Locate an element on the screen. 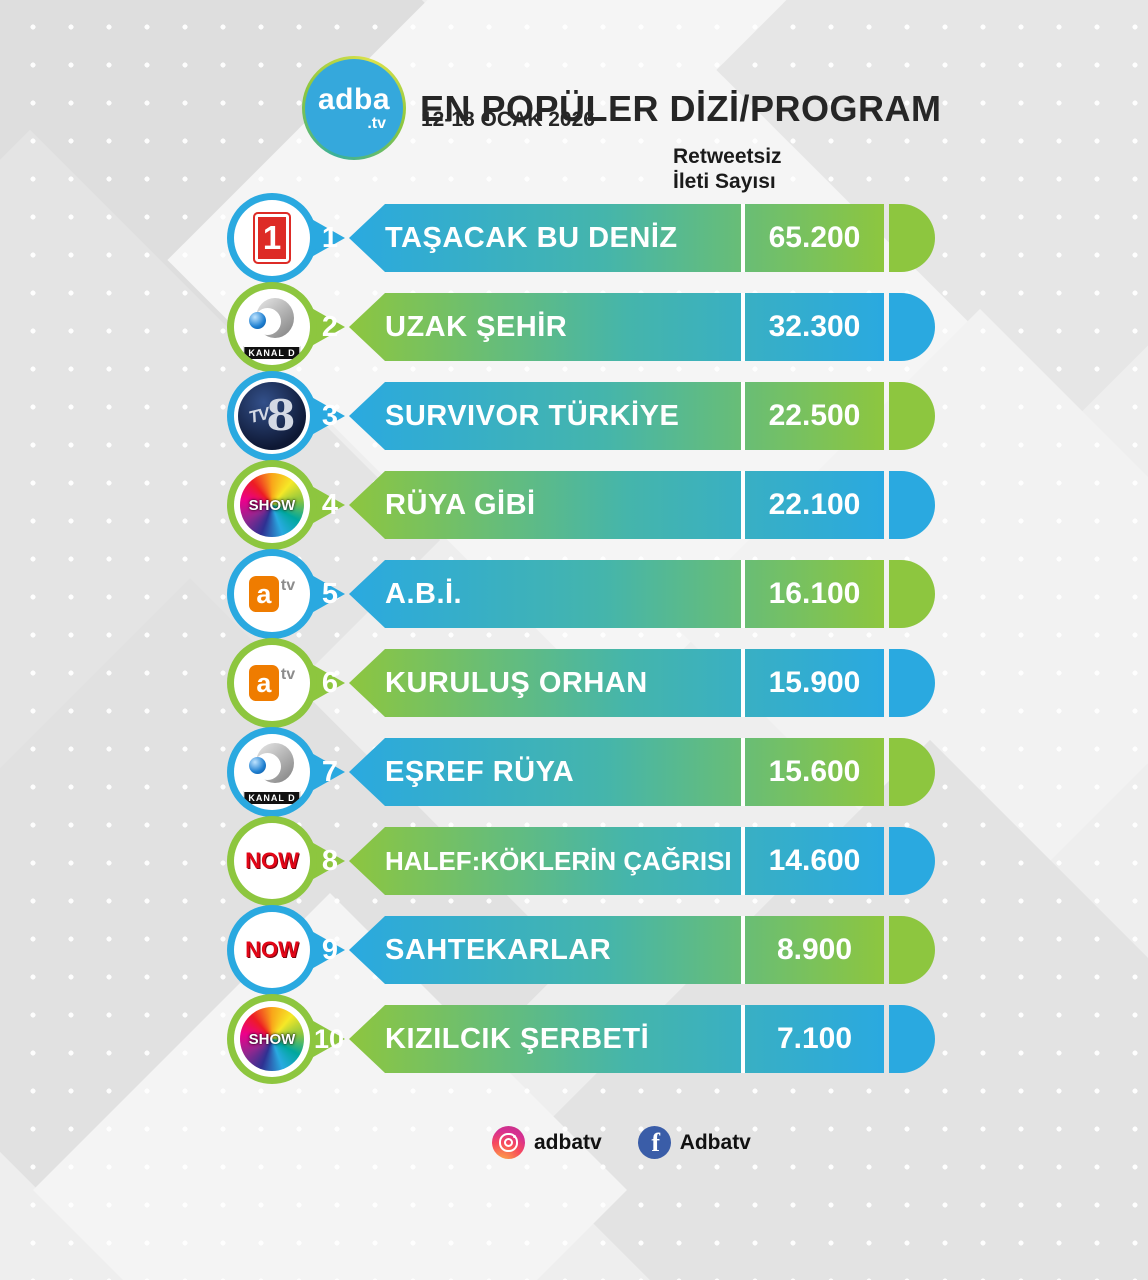  rank-number: 10 is located at coordinates (329, 1039).